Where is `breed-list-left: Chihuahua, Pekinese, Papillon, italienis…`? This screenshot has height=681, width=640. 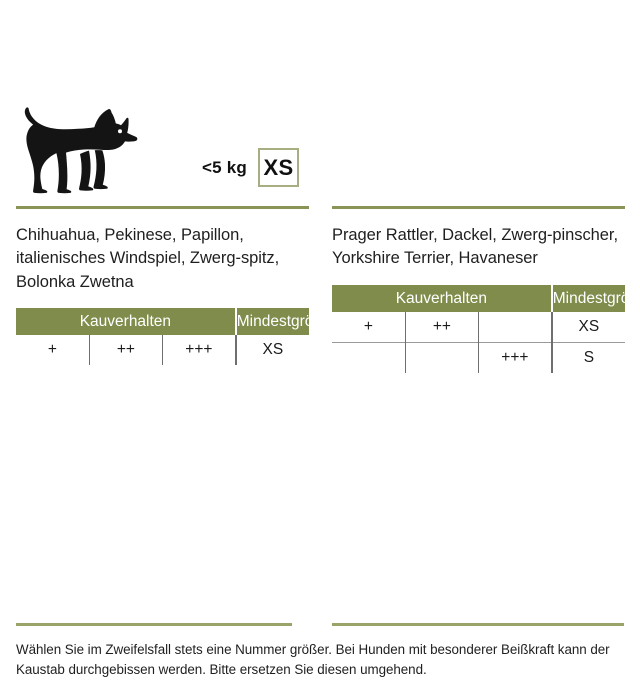
breed-list-left: Chihuahua, Pekinese, Papillon, italienis… is located at coordinates (148, 258).